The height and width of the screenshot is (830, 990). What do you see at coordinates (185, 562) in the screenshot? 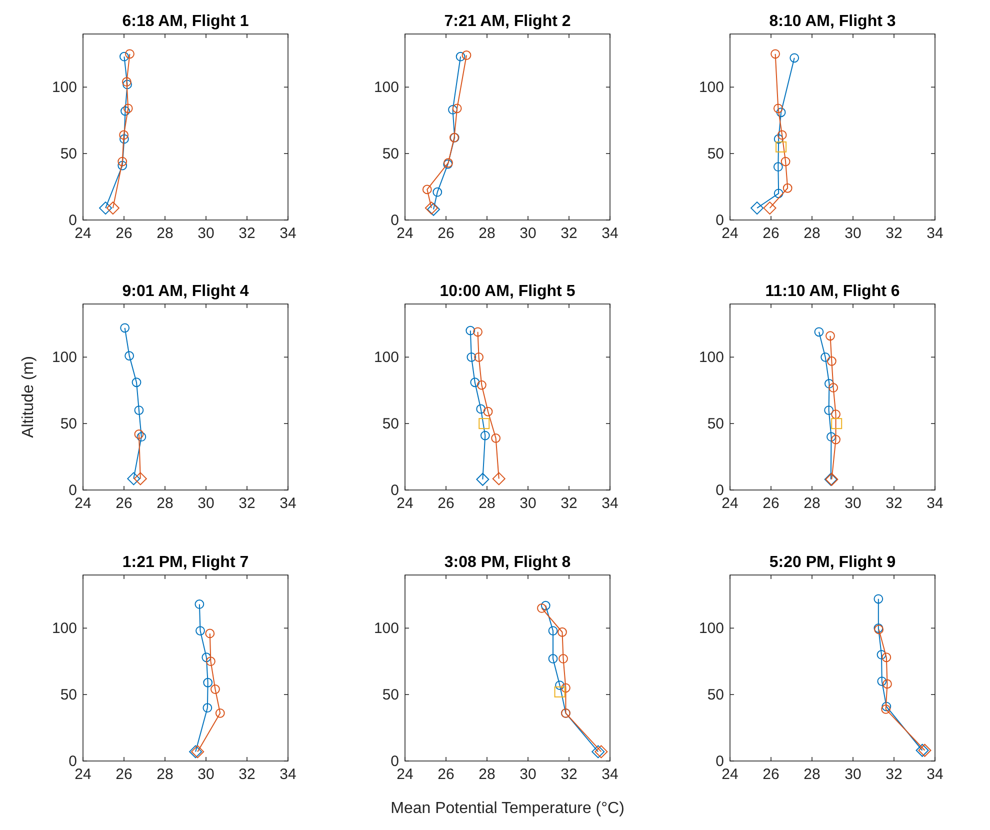
I see `chart-title: 1:21 PM, Flight 7` at bounding box center [185, 562].